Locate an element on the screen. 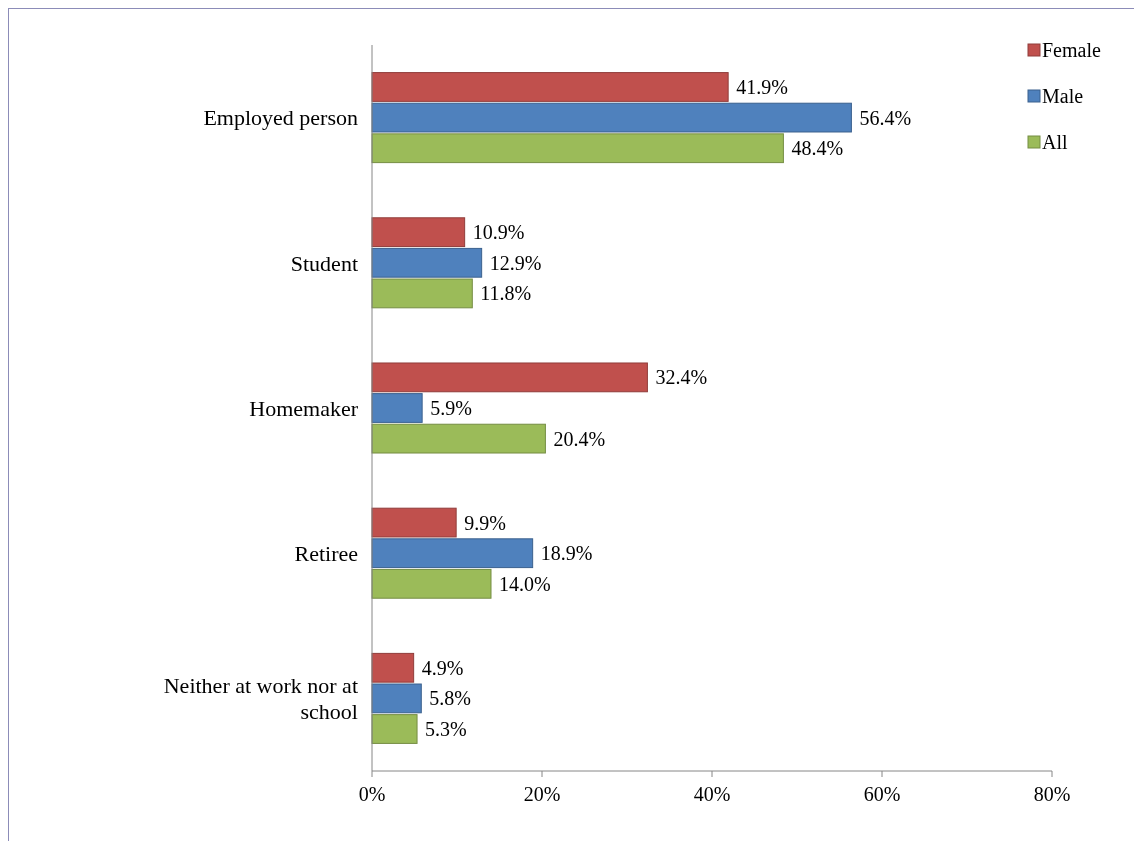  data-label: 5.9% is located at coordinates (451, 408).